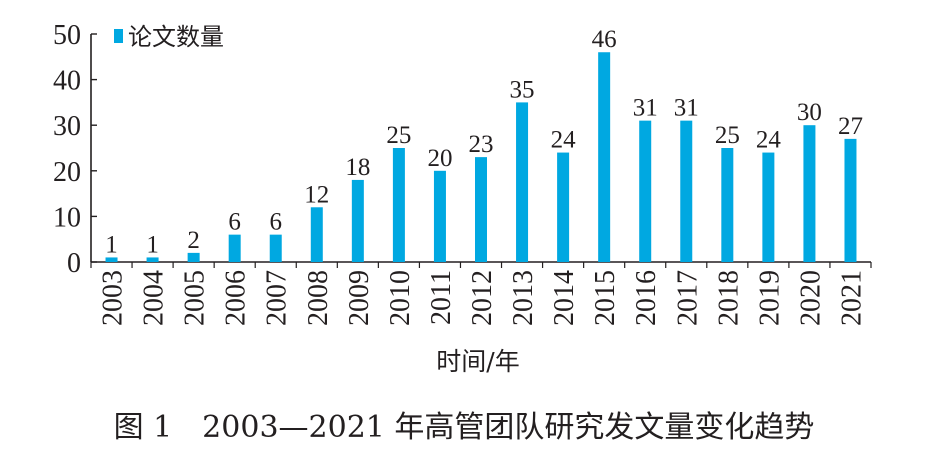  I want to click on y-tick-label: 20, so click(67, 172).